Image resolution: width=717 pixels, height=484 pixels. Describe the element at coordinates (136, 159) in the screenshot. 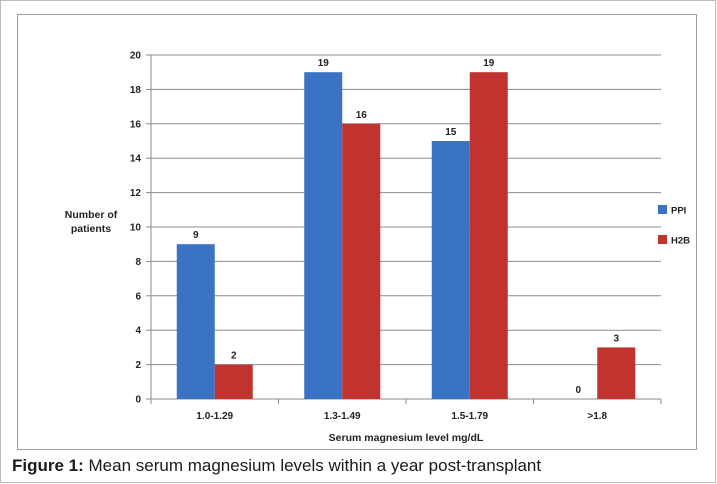

I see `y-tick-label: 14` at that location.